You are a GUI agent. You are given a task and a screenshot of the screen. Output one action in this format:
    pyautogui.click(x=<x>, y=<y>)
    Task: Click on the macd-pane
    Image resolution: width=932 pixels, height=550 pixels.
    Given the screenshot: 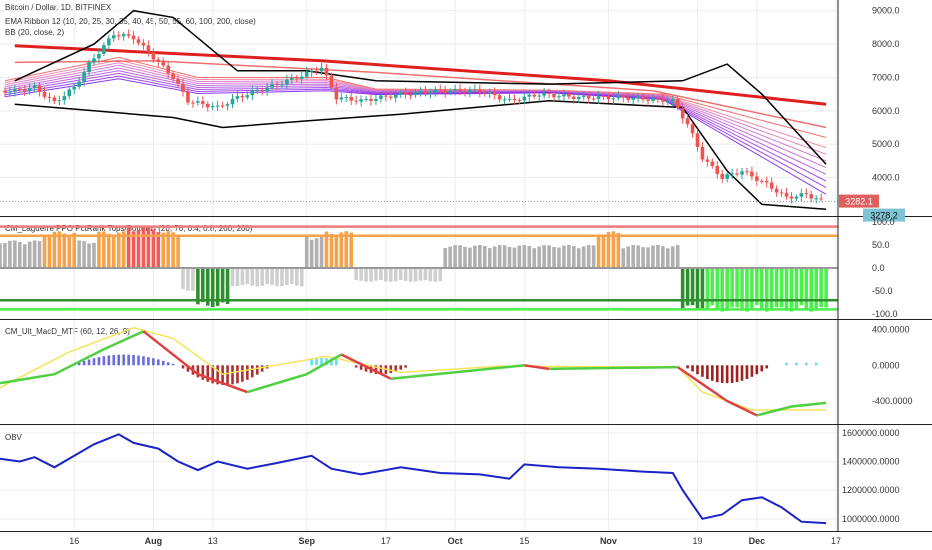 What is the action you would take?
    pyautogui.click(x=413, y=371)
    